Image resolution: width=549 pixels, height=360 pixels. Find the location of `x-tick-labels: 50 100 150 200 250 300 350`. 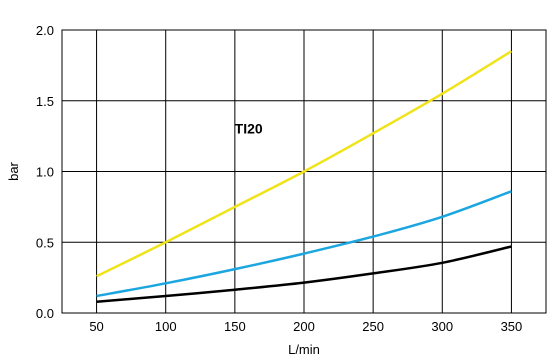

x-tick-labels: 50 100 150 200 250 300 350 is located at coordinates (305, 326).